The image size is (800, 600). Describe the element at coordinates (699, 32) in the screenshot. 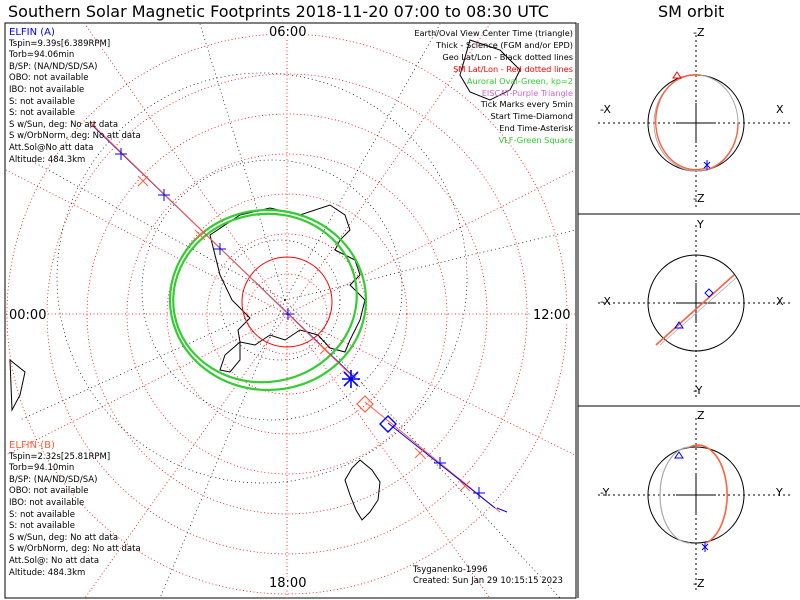

I see `sm-xz-top-label: -Z` at that location.